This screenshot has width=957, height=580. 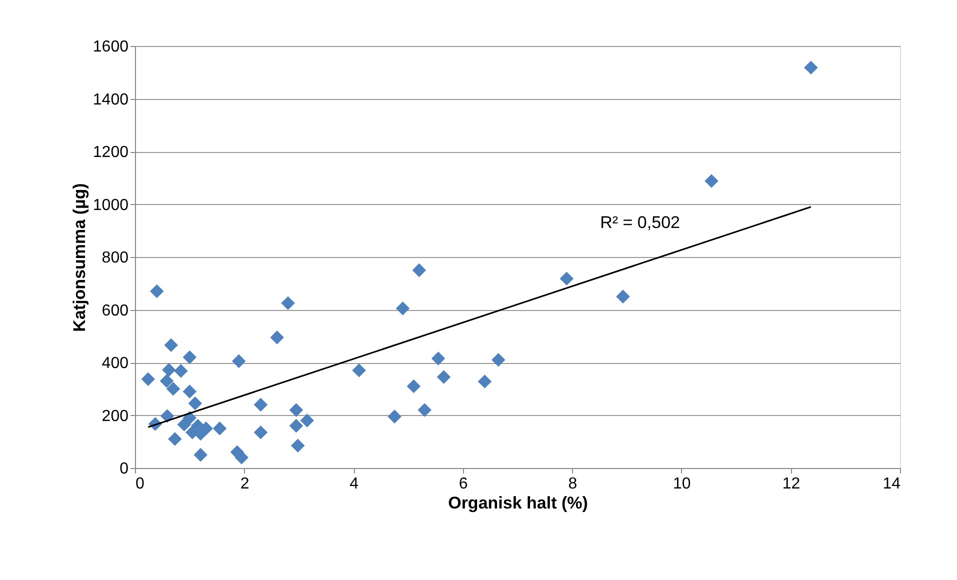 I want to click on annotation: R² = 0,502, so click(x=640, y=222).